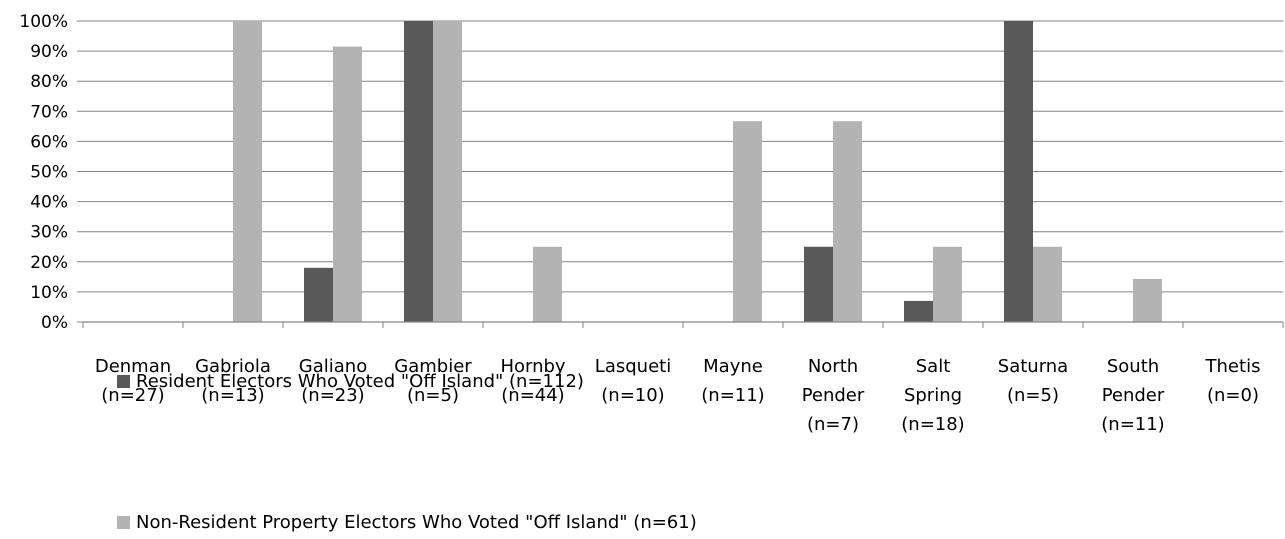 The width and height of the screenshot is (1285, 539). What do you see at coordinates (932, 395) in the screenshot?
I see `category-label: Salt Spring (n=18)` at bounding box center [932, 395].